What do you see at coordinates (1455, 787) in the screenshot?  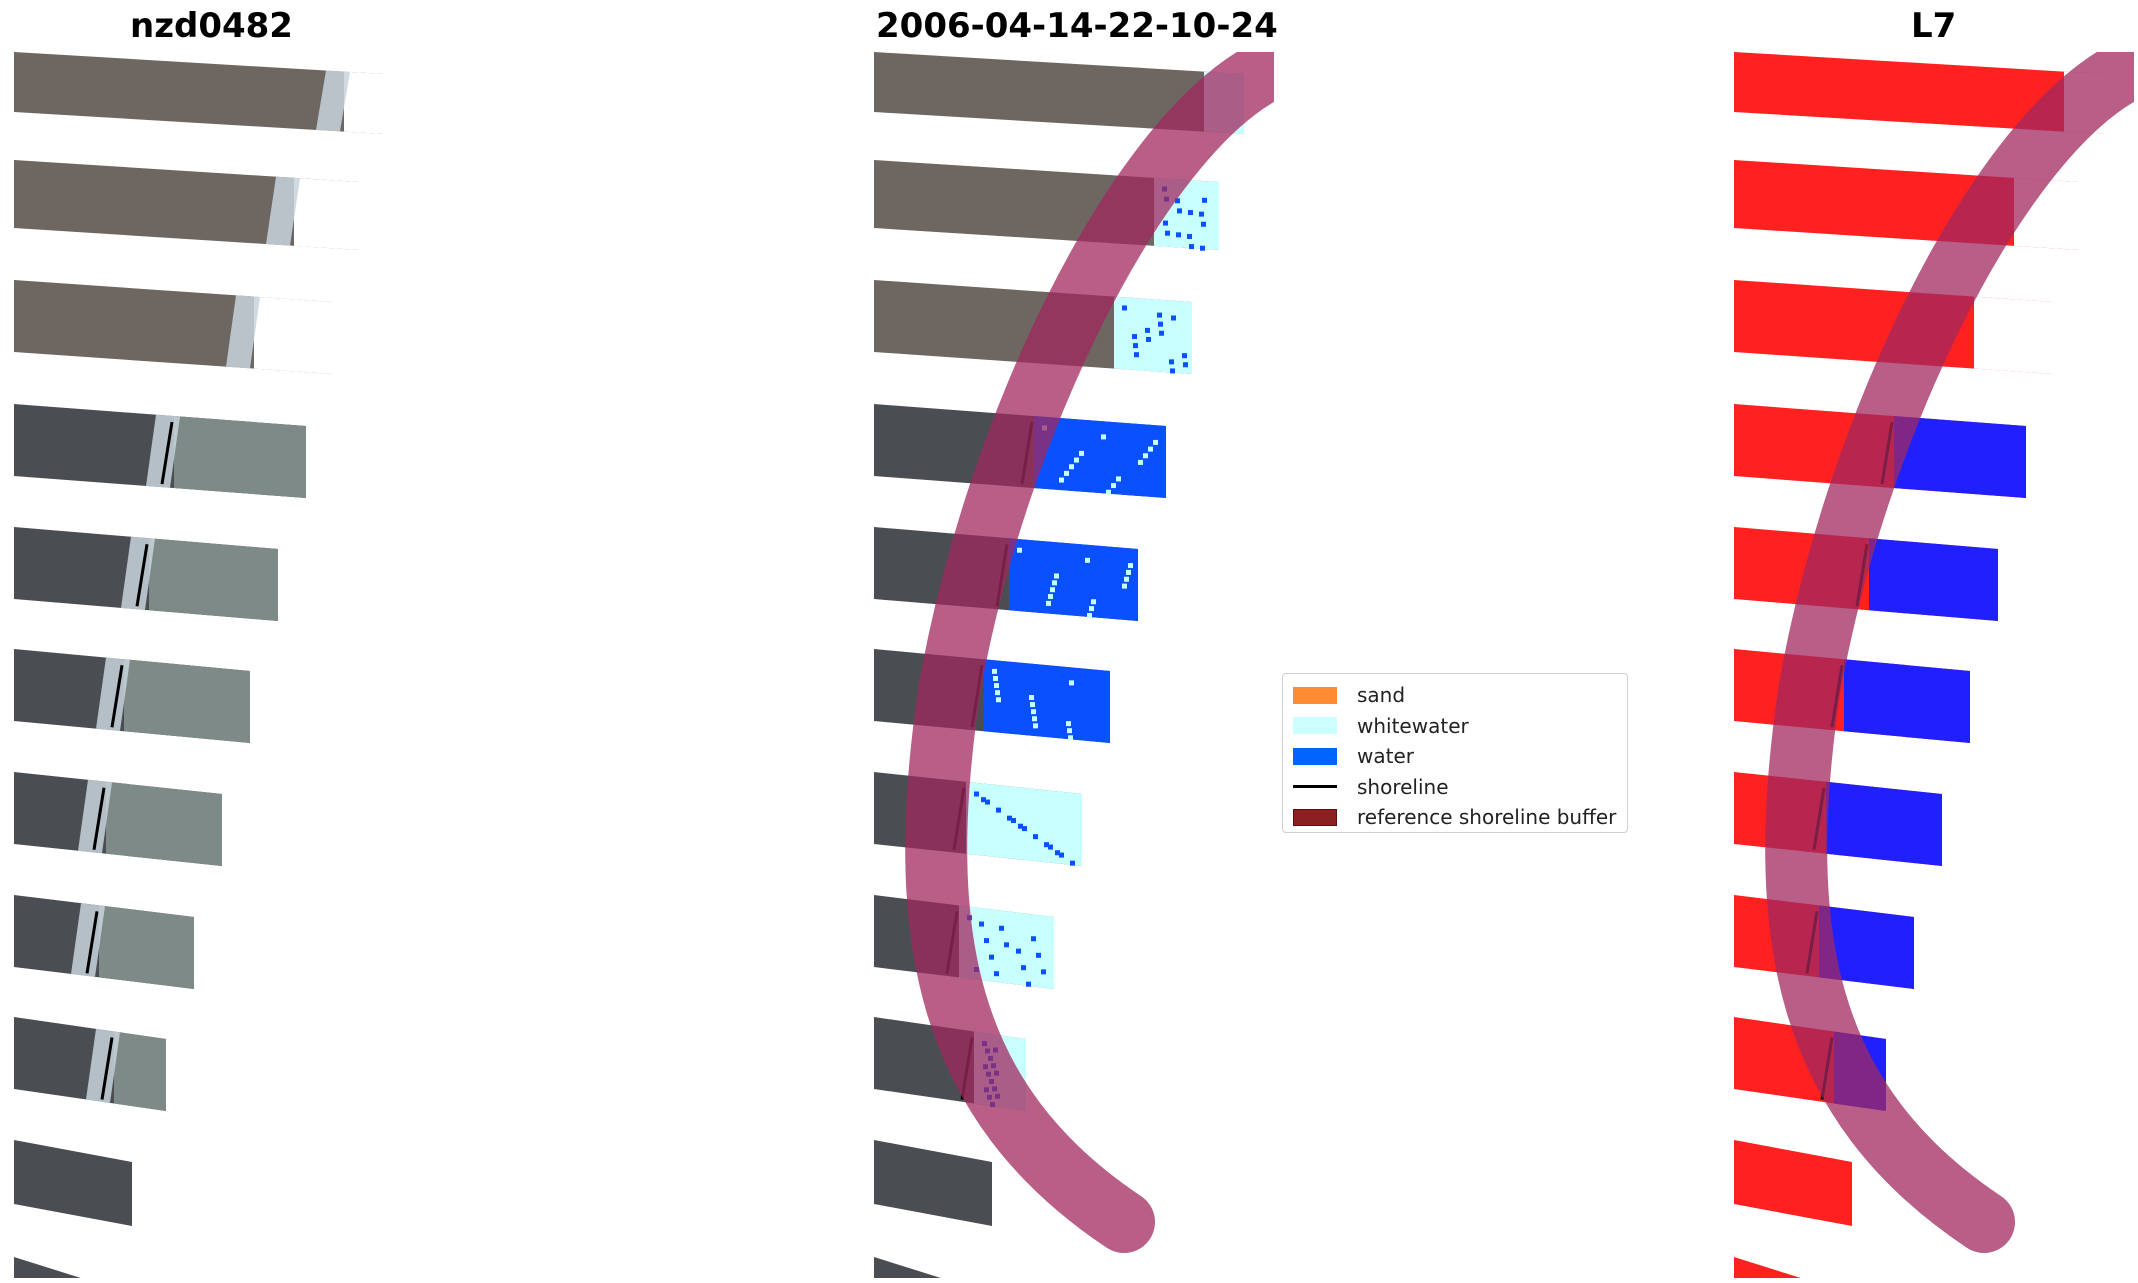 I see `legend-item-shoreline: shoreline` at bounding box center [1455, 787].